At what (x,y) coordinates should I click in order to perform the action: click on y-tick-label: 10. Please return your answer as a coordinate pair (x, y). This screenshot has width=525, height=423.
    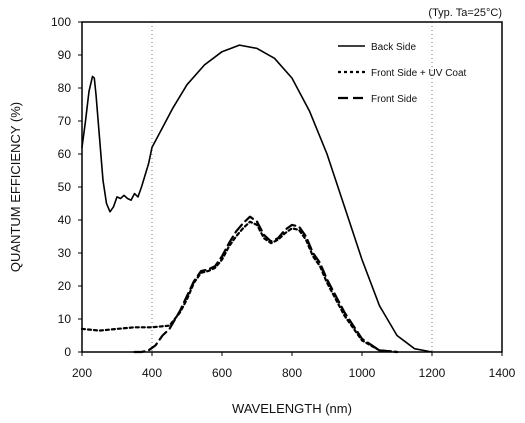
    Looking at the image, I should click on (65, 319).